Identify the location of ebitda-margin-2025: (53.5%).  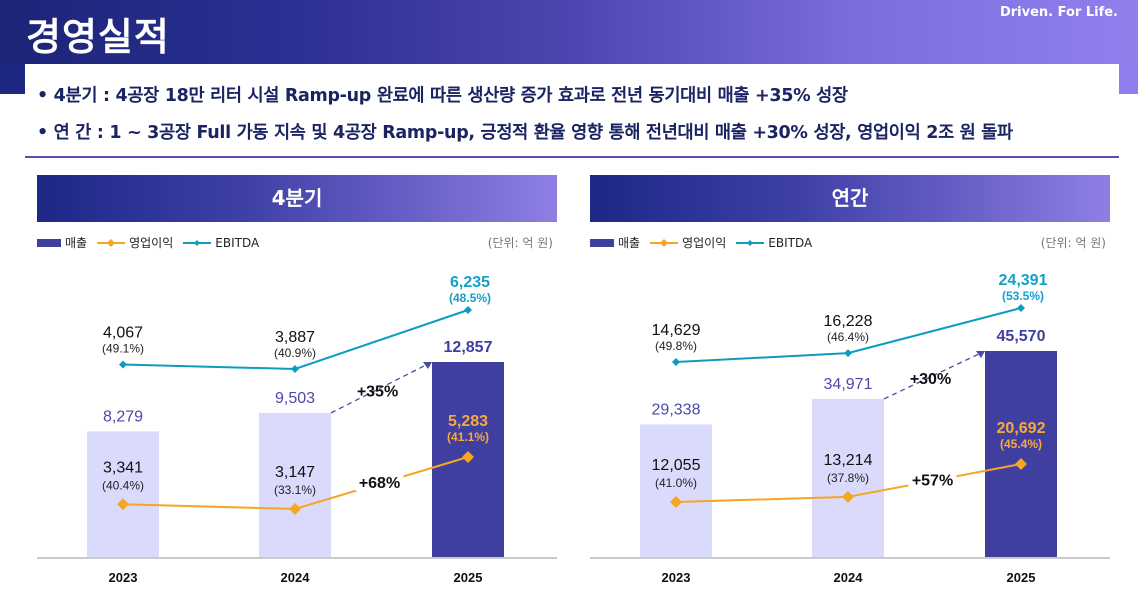
(1023, 296).